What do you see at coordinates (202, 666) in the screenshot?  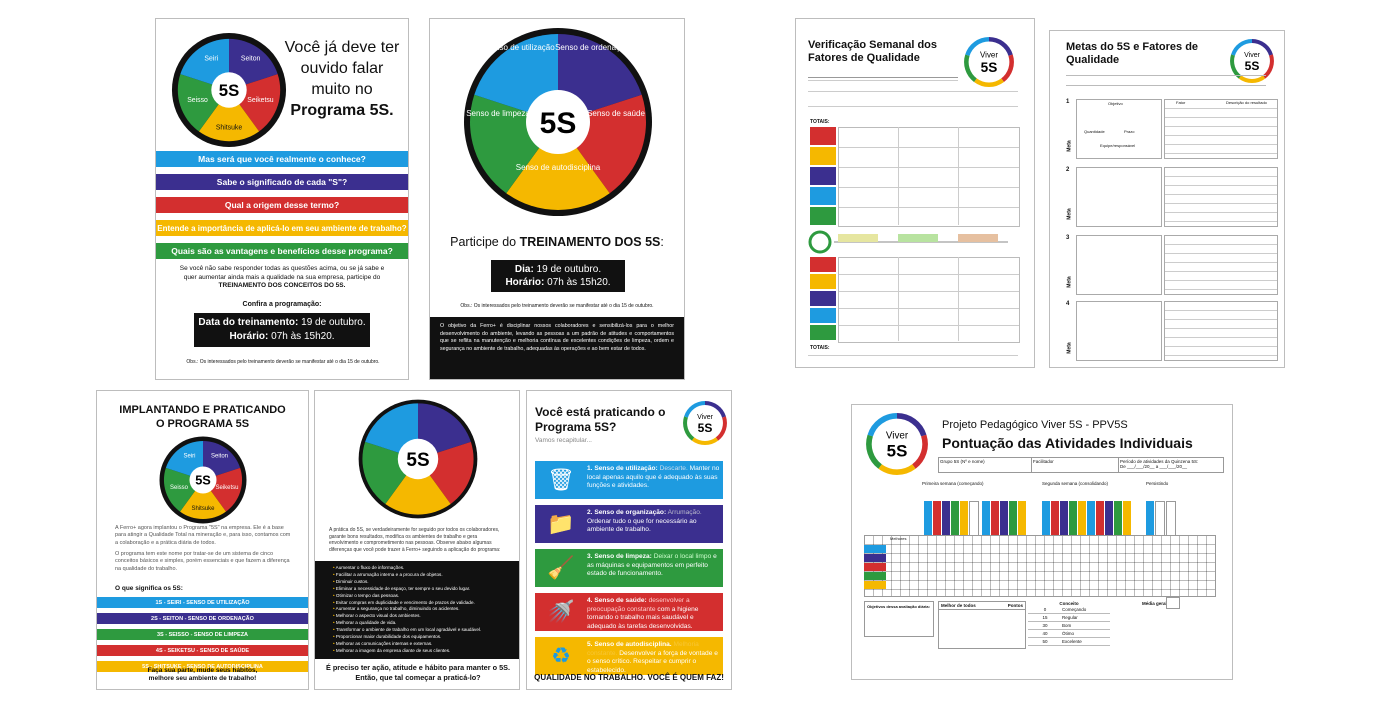 I see `sense-bar: 5S - SHITSUKE - SENSO DE AUTODISCIPLINA` at bounding box center [202, 666].